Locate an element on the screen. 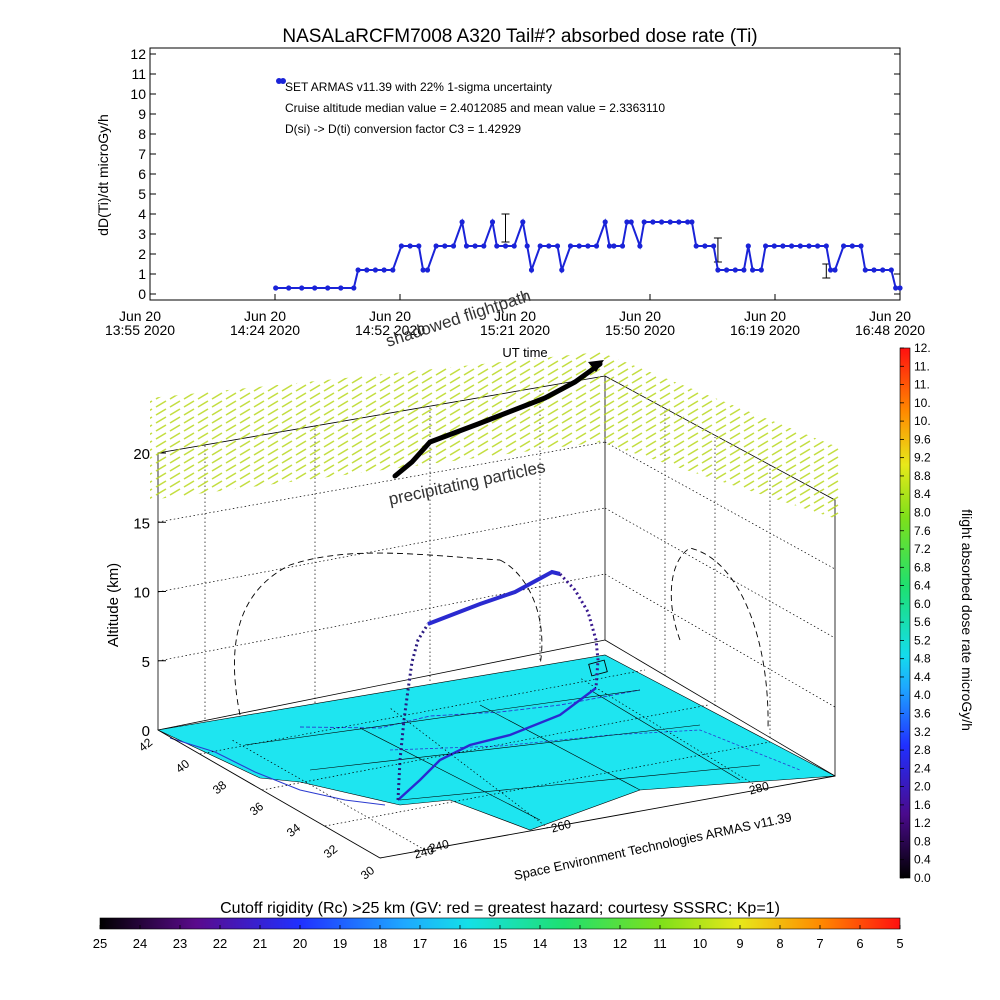  flight-climb is located at coordinates (413, 712).